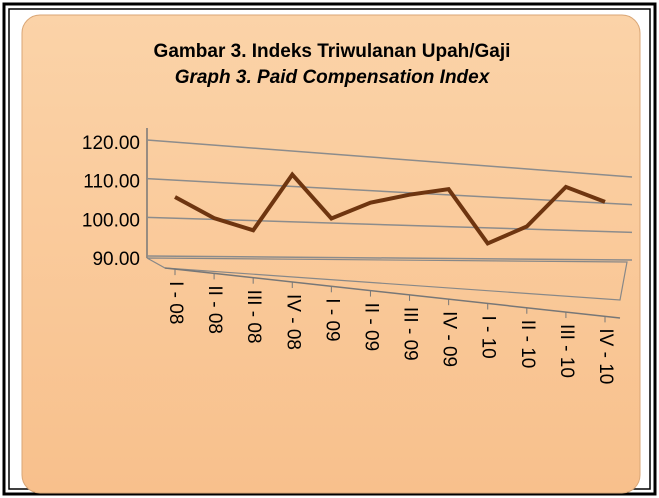  I want to click on x-tick-label: IV - 10, so click(605, 356).